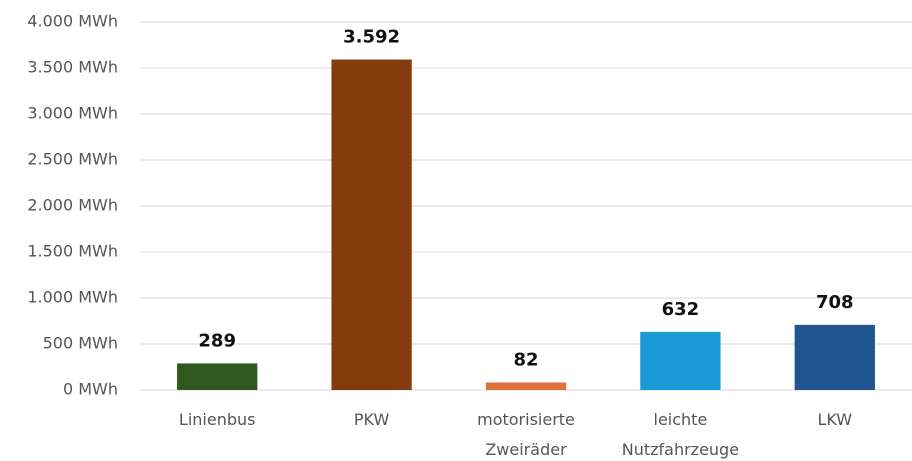 The height and width of the screenshot is (461, 912). I want to click on x-tick-label: motorisierte Zweiräder, so click(526, 434).